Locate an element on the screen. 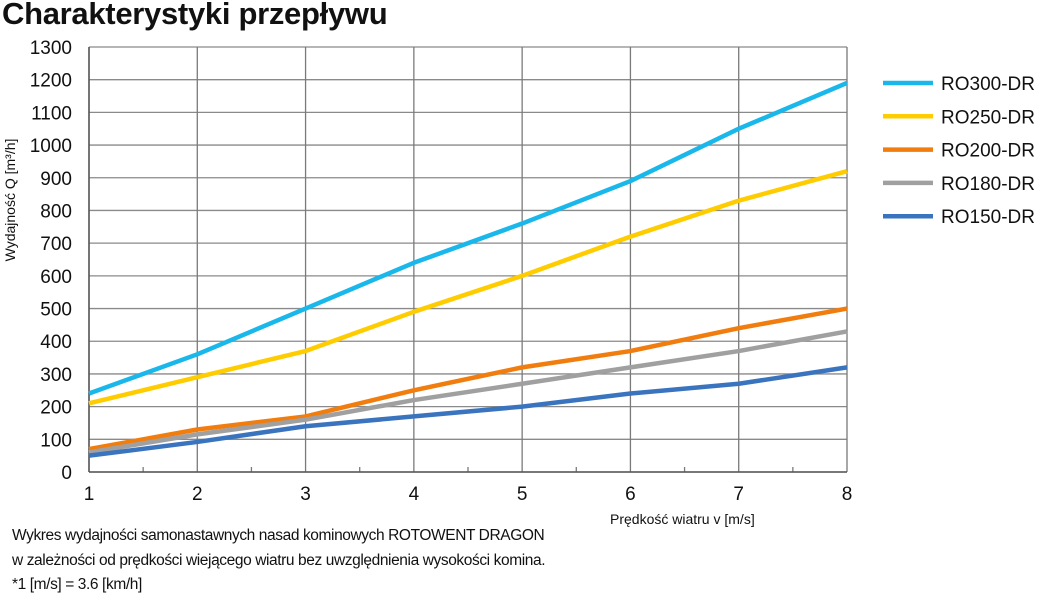  x-tick-label: 8 is located at coordinates (847, 494).